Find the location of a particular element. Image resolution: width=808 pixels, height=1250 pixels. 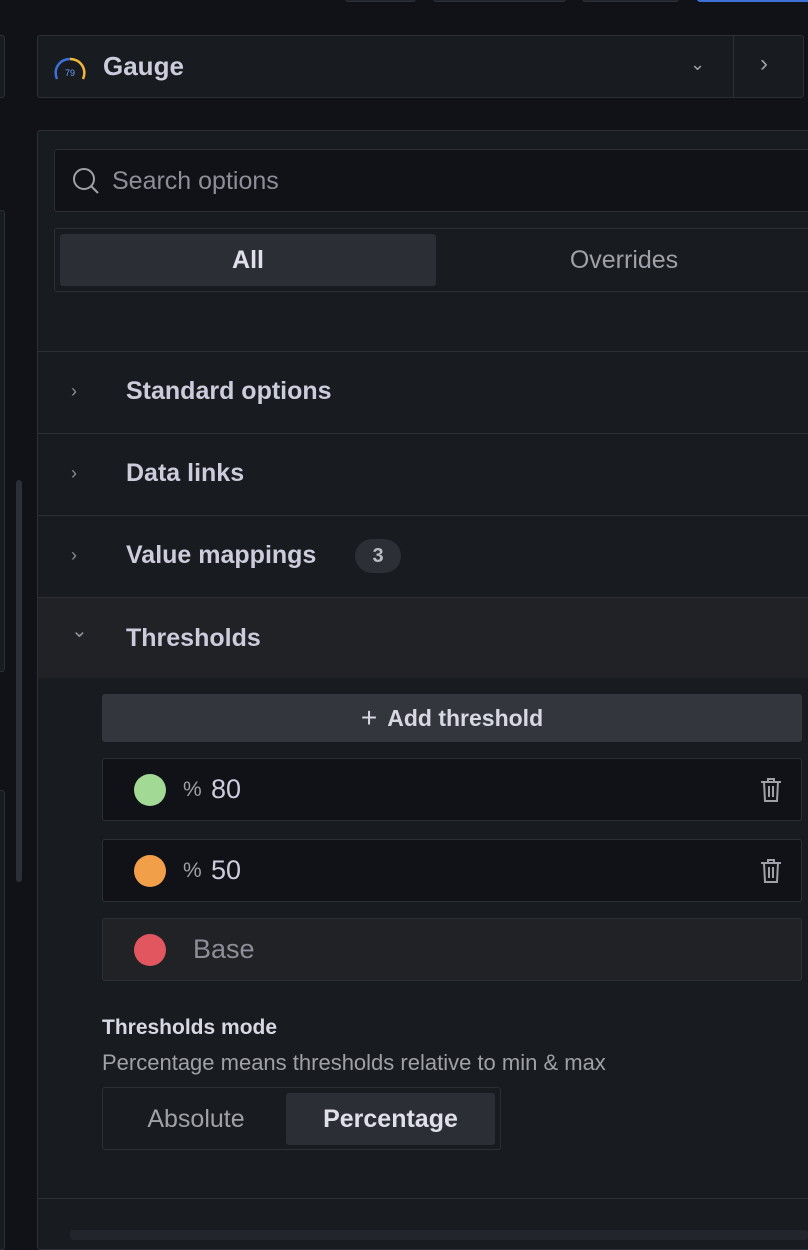

plus-icon: + is located at coordinates (369, 717).